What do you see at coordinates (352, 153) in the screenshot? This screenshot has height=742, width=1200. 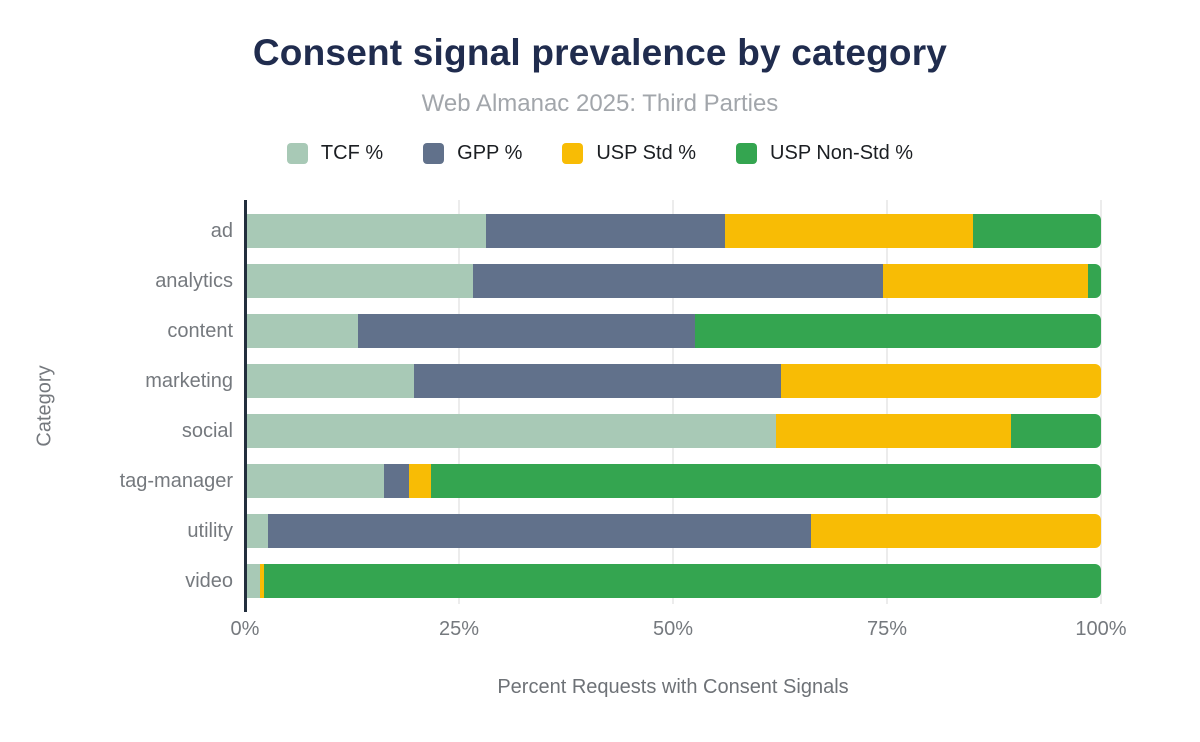 I see `legend-label-tcf: TCF %` at bounding box center [352, 153].